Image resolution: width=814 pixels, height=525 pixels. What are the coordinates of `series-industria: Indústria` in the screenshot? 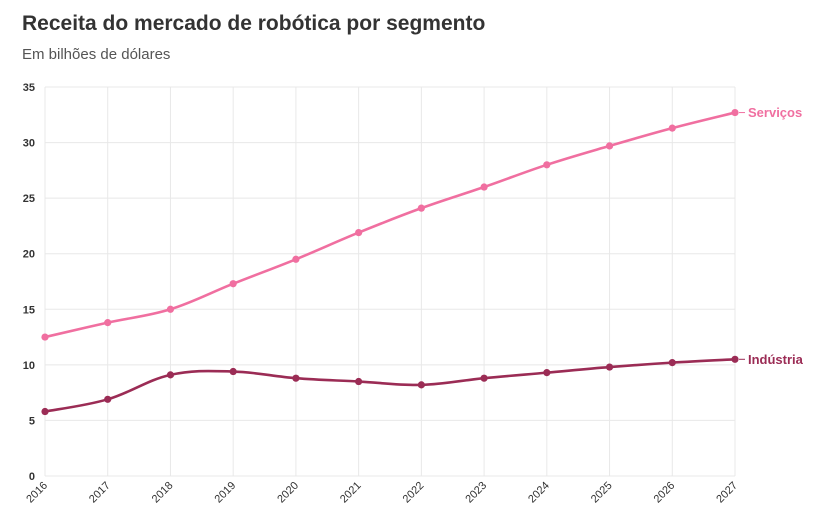 It's located at (422, 384).